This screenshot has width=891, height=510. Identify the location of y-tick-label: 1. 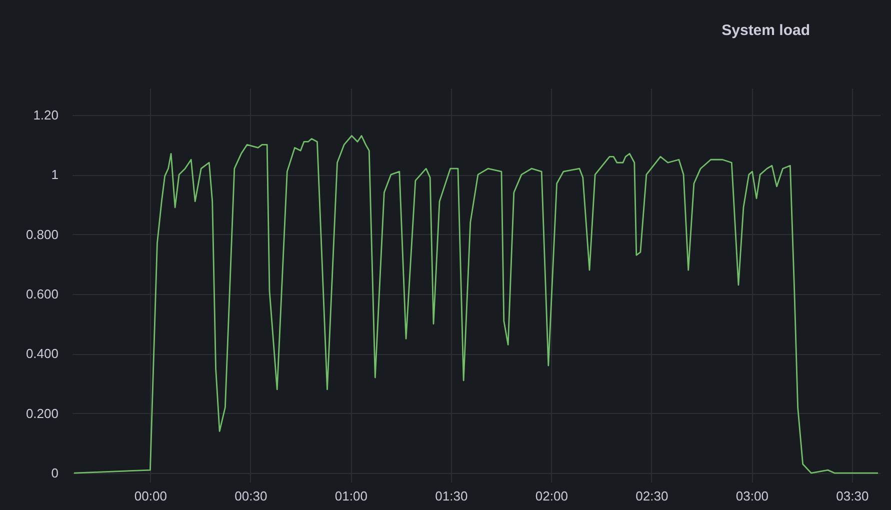
(54, 174).